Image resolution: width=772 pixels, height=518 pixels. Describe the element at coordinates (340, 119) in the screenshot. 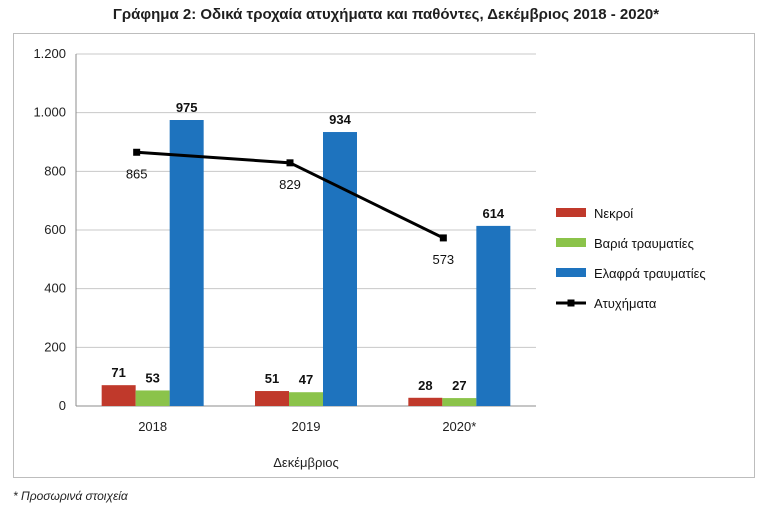

I see `bar-data-label: 934` at that location.